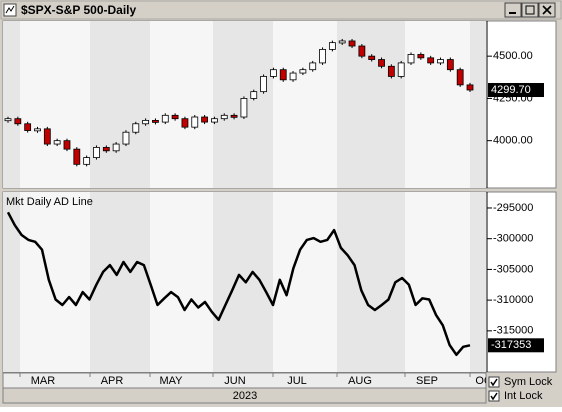 This screenshot has width=562, height=412. What do you see at coordinates (523, 396) in the screenshot?
I see `checkbox-label: Int Lock` at bounding box center [523, 396].